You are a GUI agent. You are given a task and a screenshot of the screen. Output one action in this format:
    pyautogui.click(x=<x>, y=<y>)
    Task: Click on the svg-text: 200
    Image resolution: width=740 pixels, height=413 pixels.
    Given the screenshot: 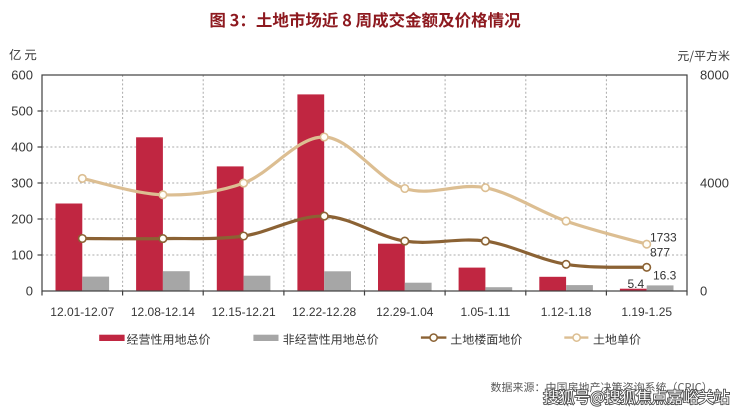 What is the action you would take?
    pyautogui.click(x=22, y=219)
    